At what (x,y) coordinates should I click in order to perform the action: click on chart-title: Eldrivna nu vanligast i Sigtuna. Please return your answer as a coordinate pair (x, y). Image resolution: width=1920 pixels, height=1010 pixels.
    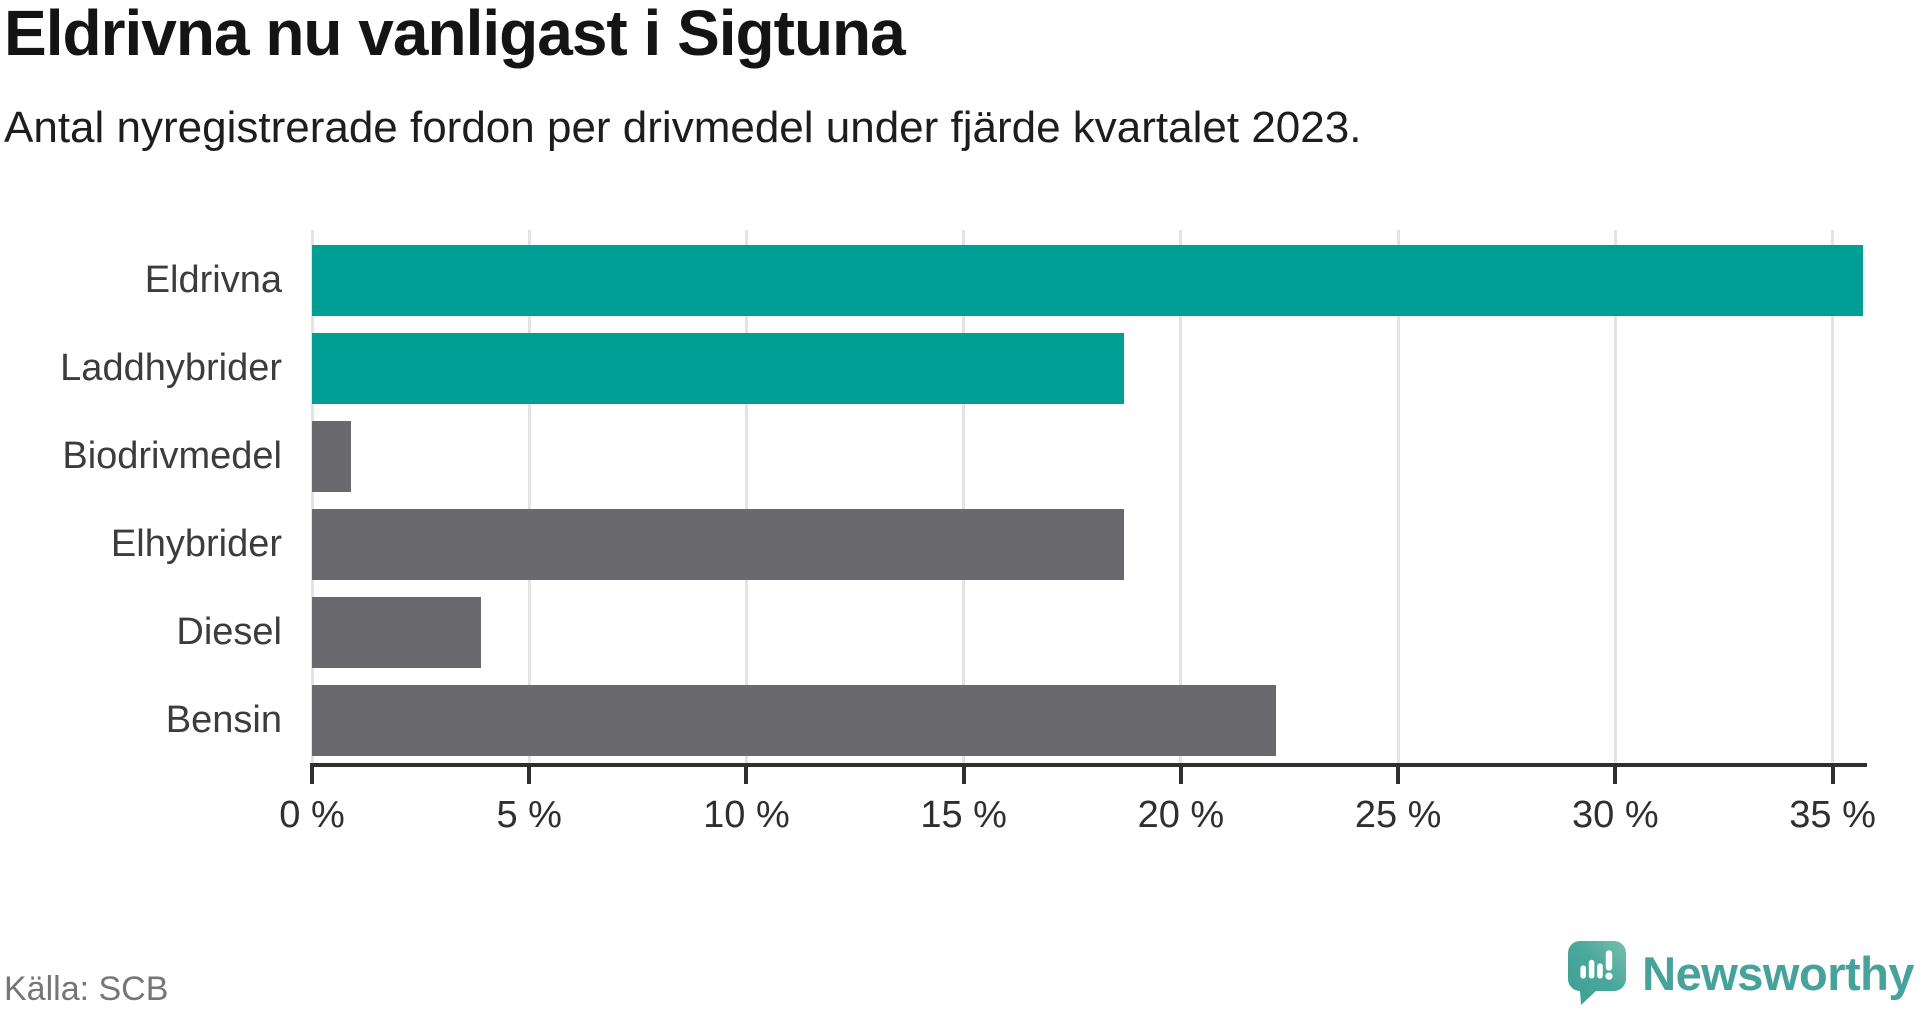
    Looking at the image, I should click on (455, 34).